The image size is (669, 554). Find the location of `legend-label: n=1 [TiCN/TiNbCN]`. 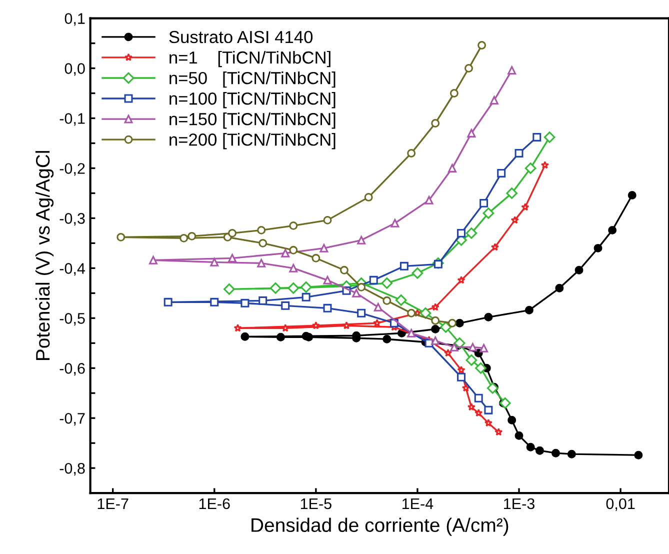

legend-label: n=1 [TiCN/TiNbCN] is located at coordinates (250, 59).